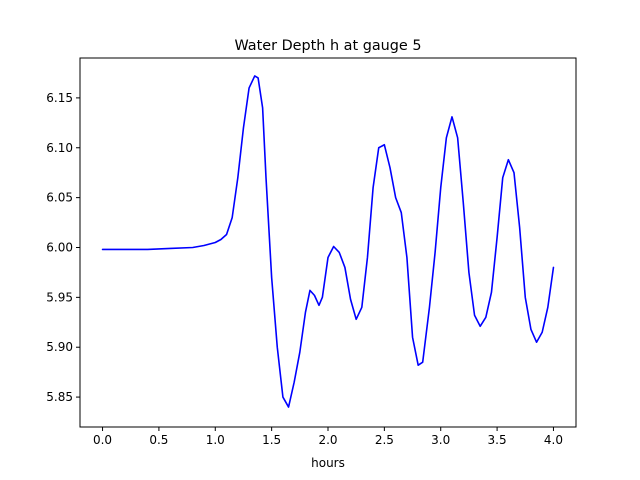  I want to click on y-tick-label-0: 5.85, so click(59, 397).